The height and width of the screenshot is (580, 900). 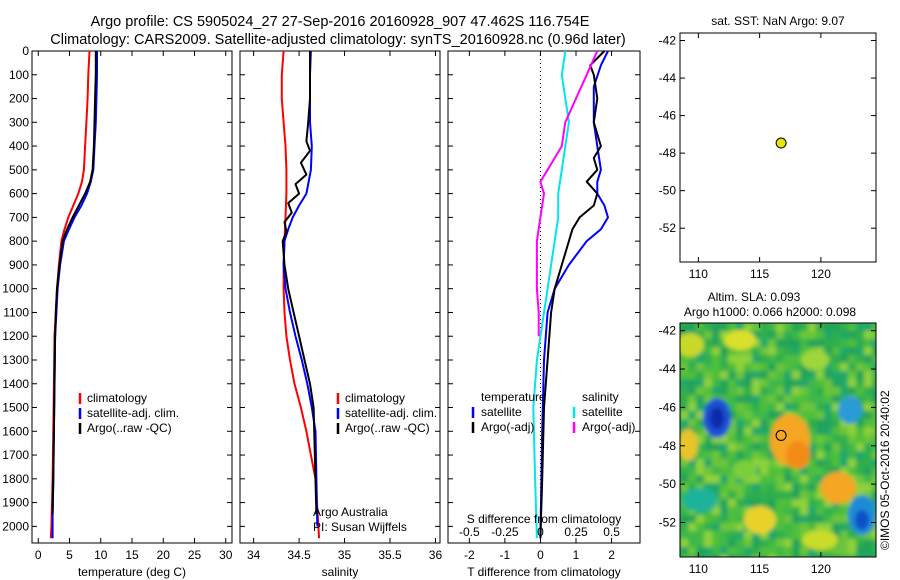 I want to click on y-tick-label: 0, so click(x=25, y=51).